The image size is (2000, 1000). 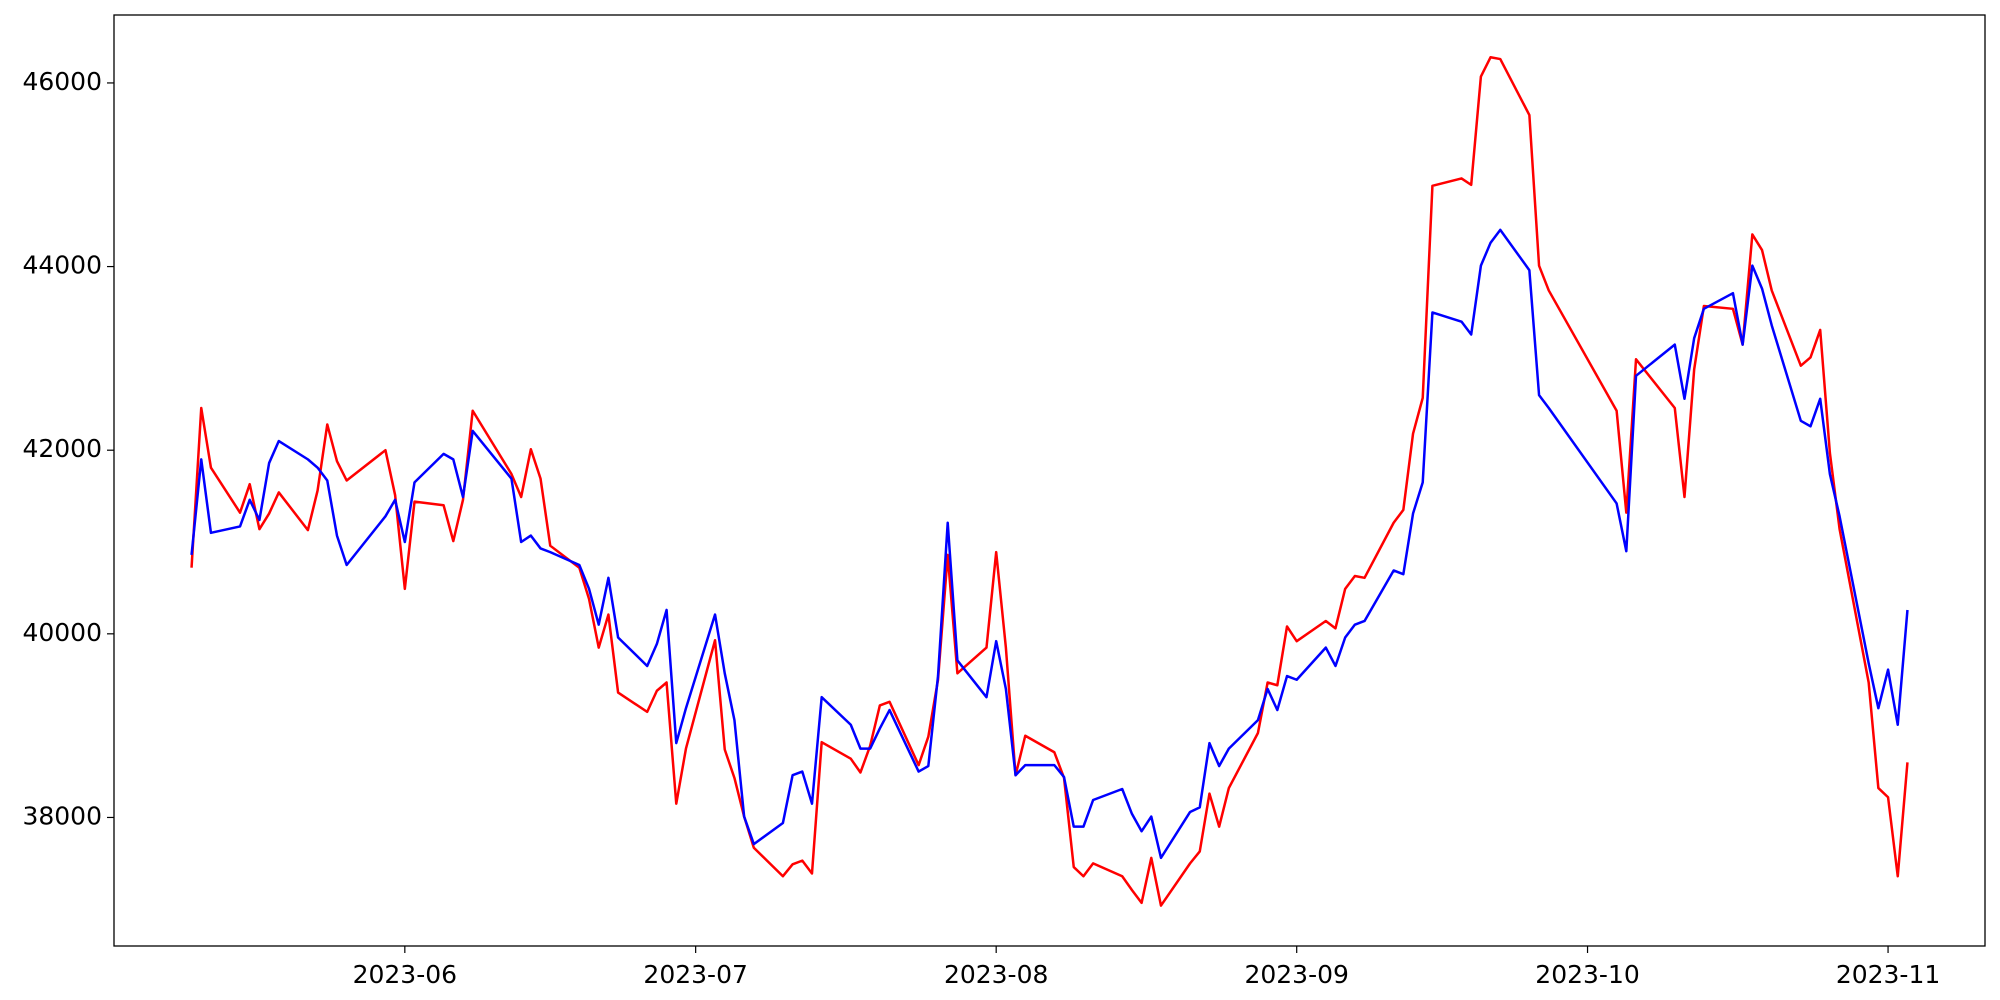 I want to click on x-tick-label: 2023-08, so click(x=996, y=974).